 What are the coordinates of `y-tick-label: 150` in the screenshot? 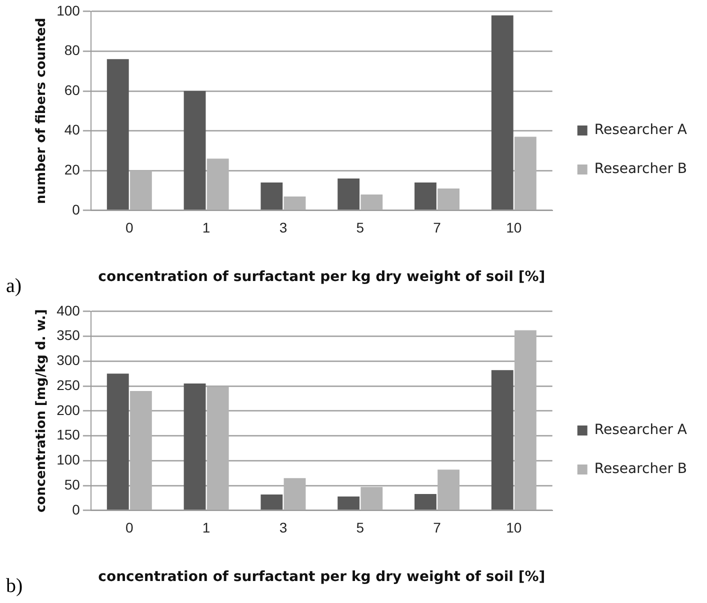 It's located at (68, 434).